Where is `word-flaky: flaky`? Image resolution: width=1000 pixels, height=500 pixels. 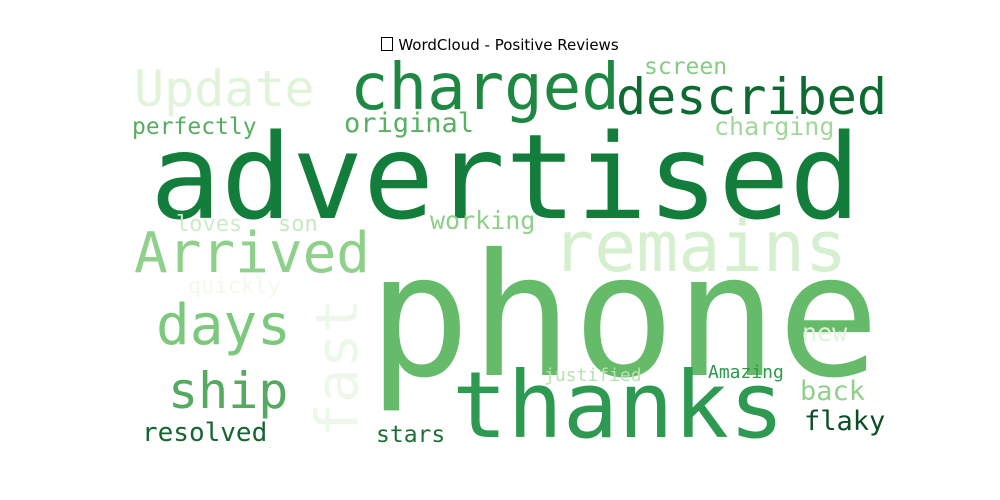 word-flaky: flaky is located at coordinates (845, 421).